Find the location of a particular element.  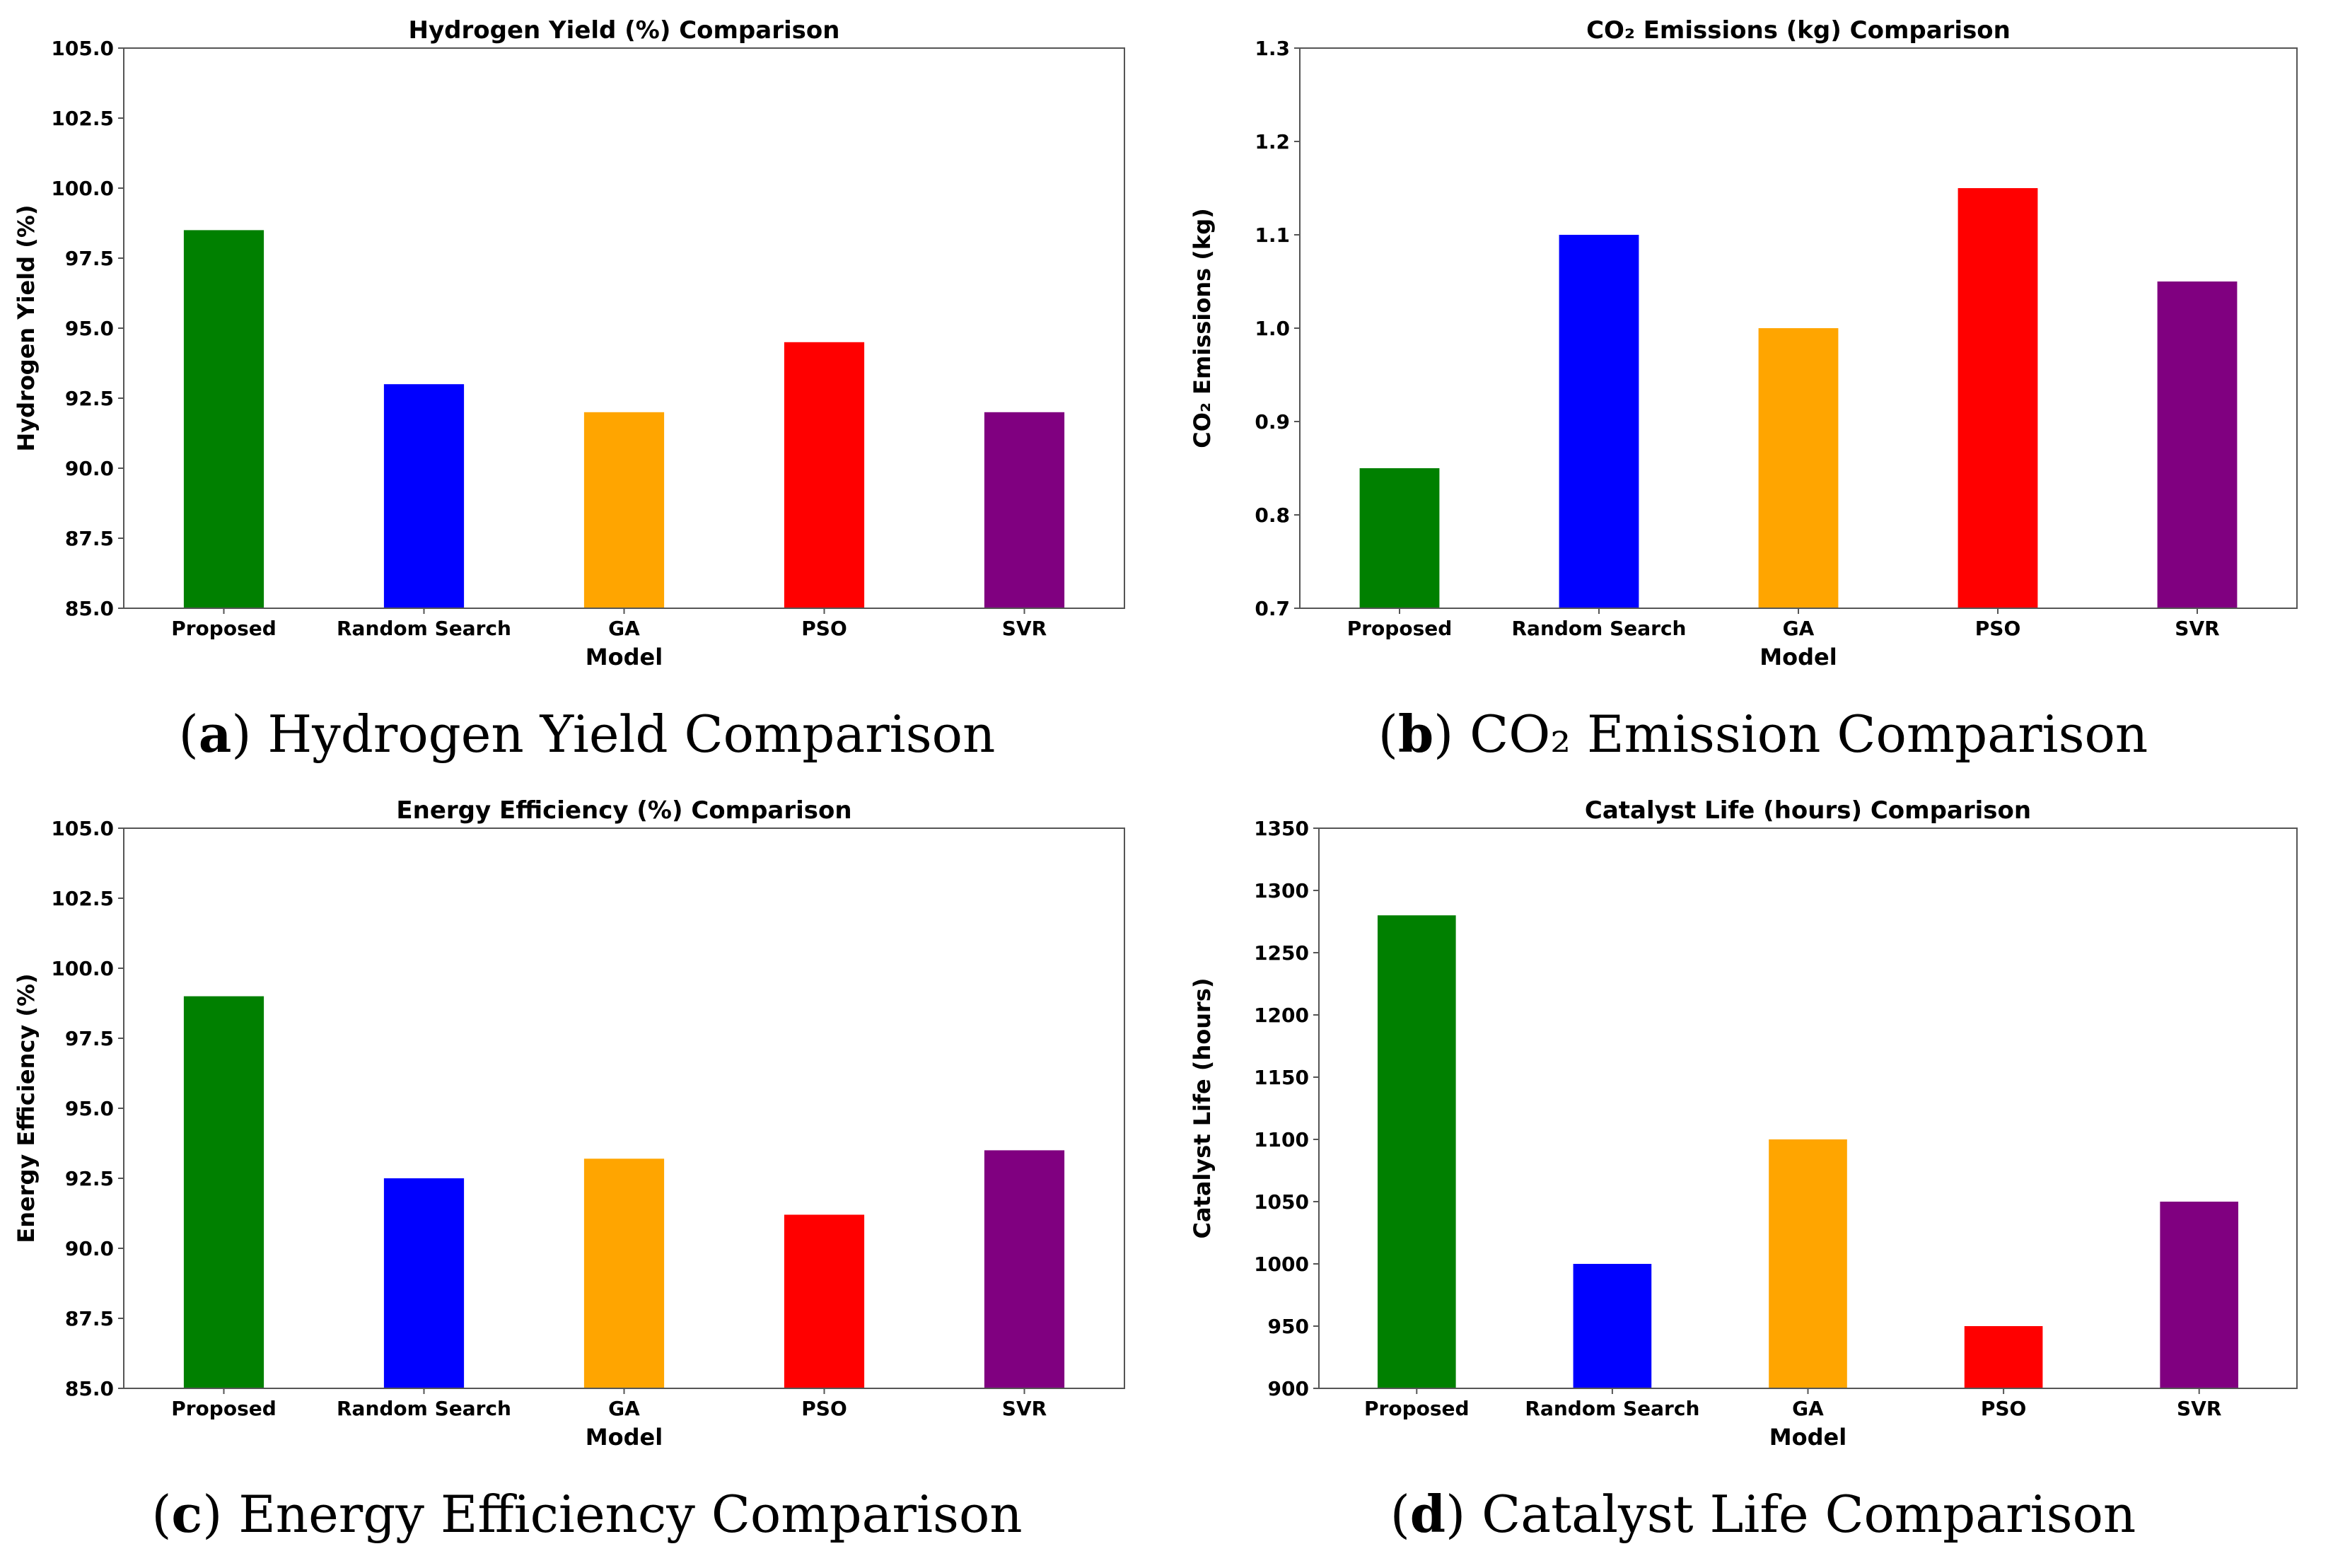

chart-0-title: Hydrogen Yield (%) Comparison is located at coordinates (624, 31).